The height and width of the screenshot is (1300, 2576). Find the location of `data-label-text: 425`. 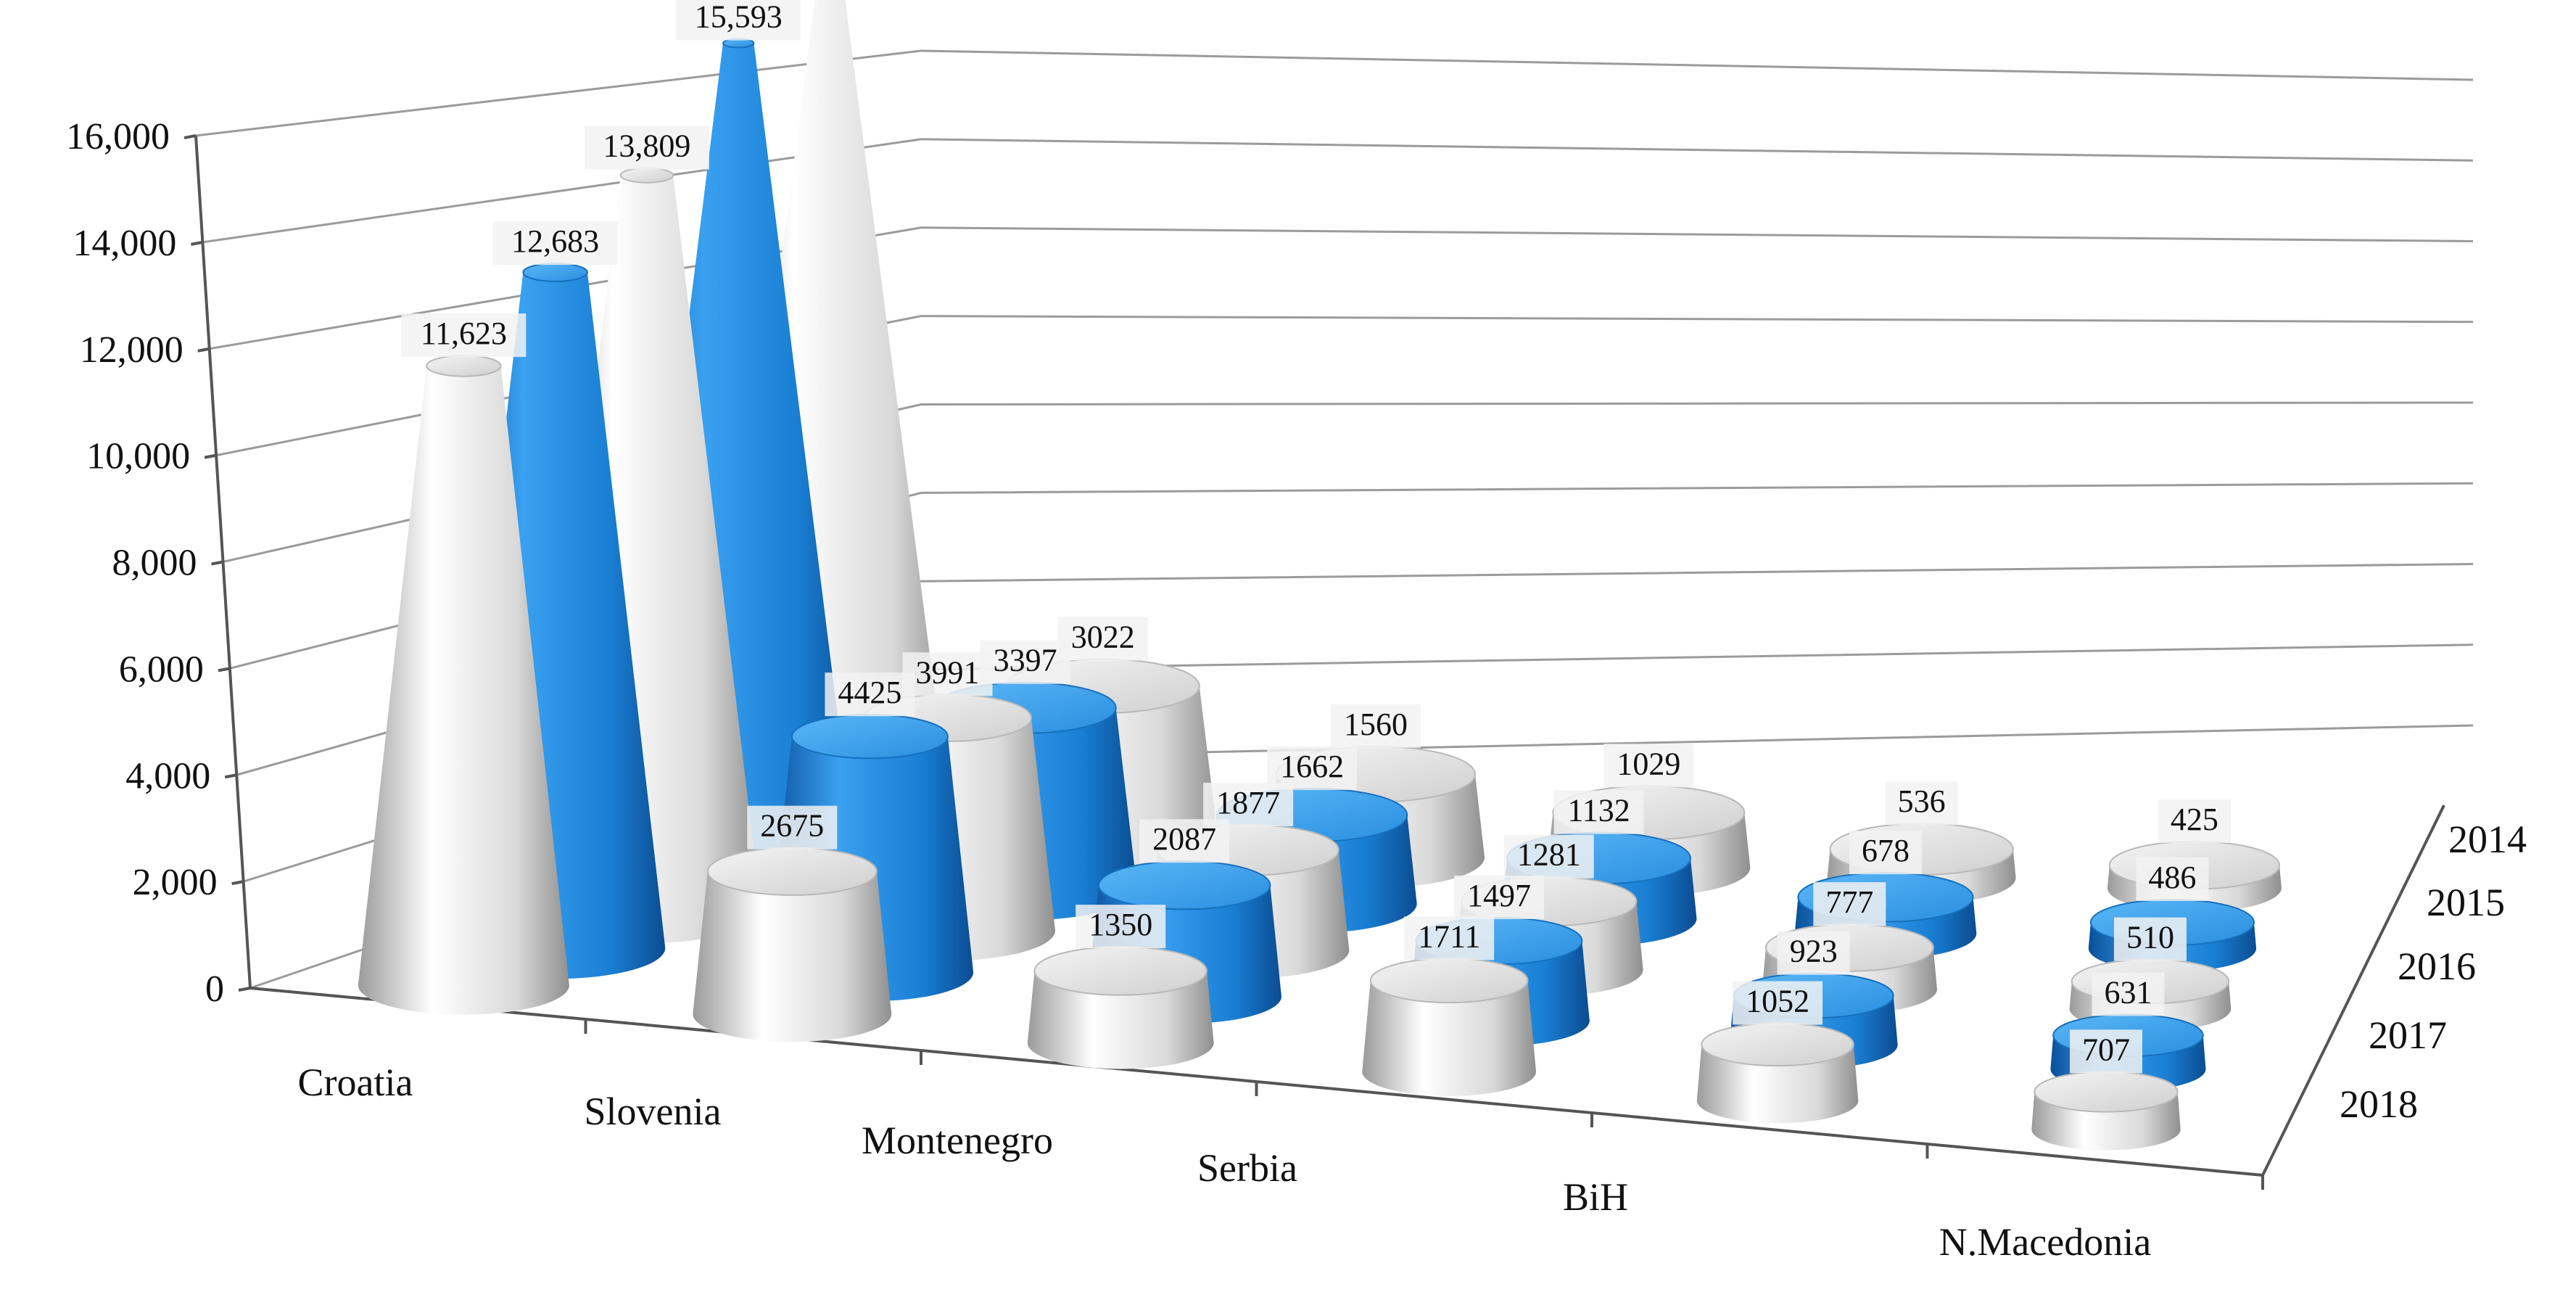

data-label-text: 425 is located at coordinates (2194, 820).